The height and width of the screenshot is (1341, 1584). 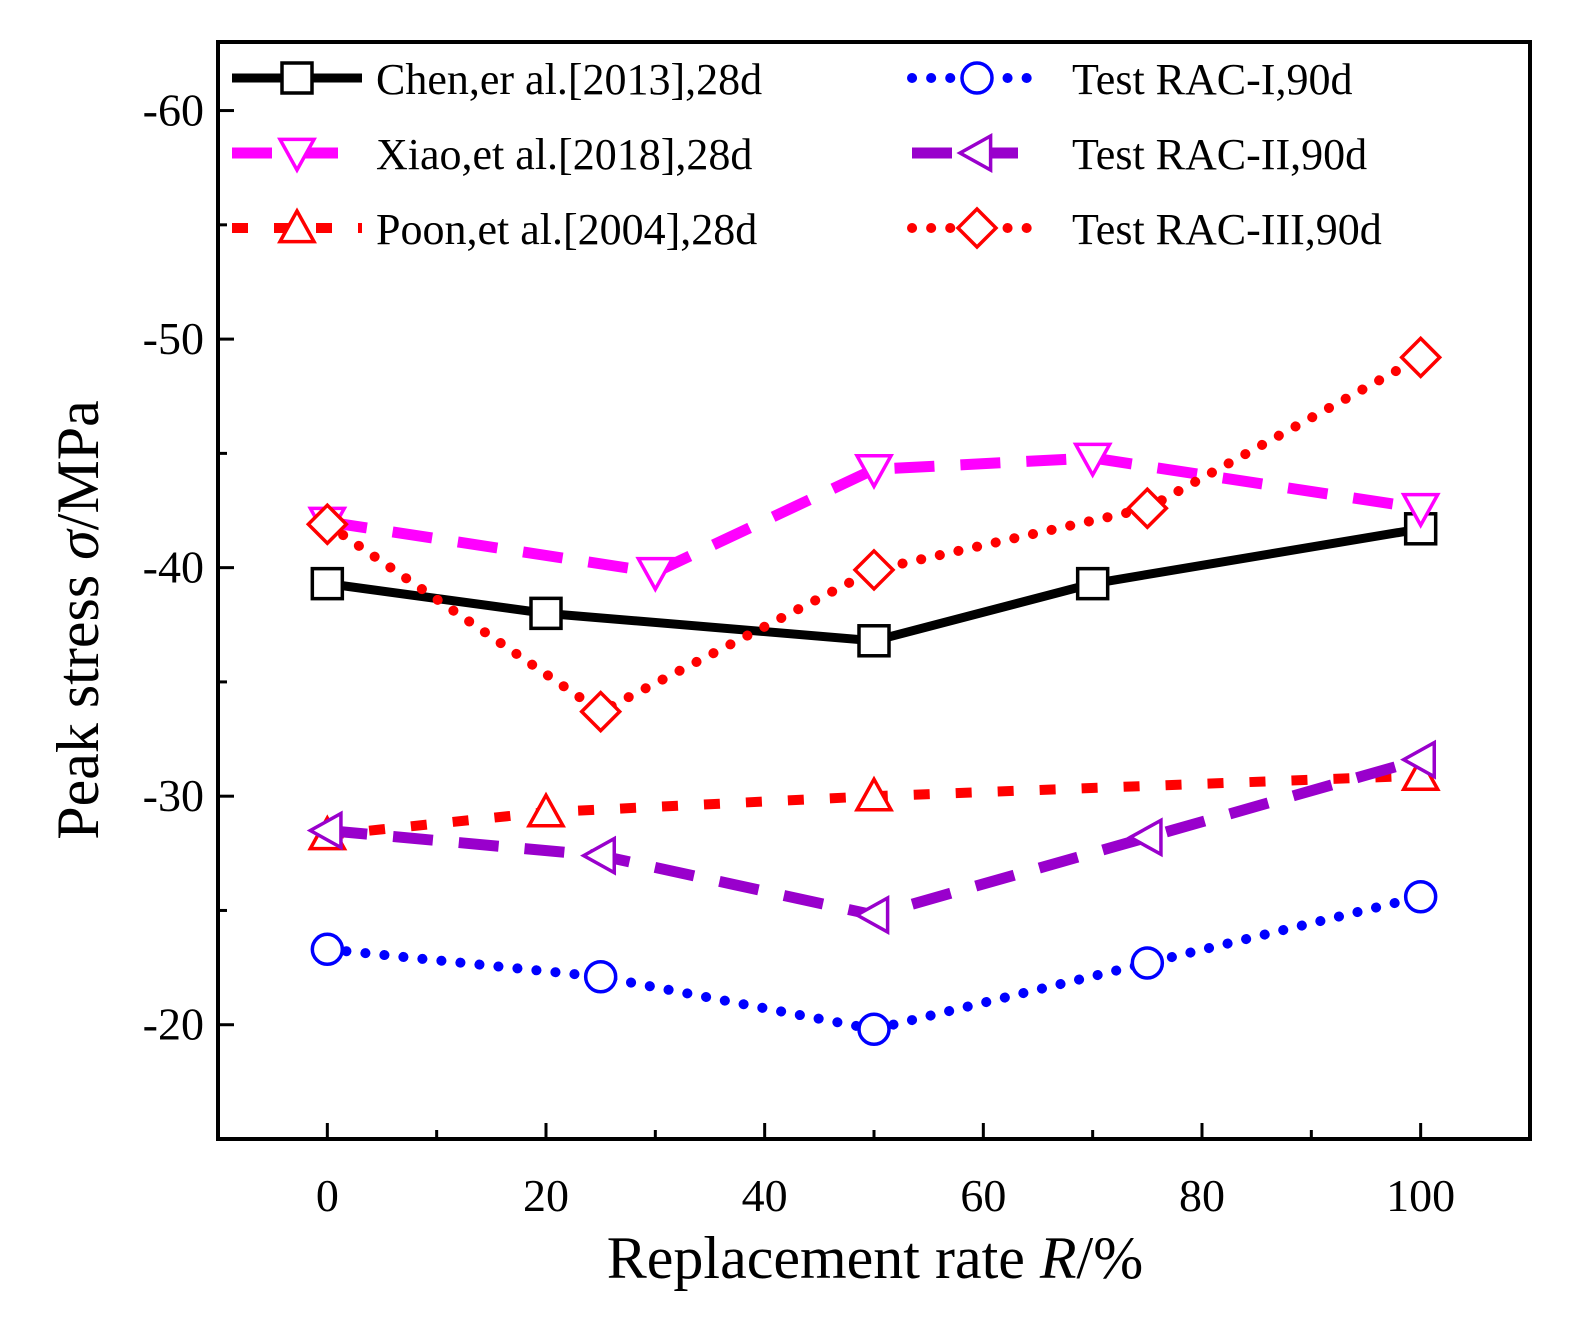 What do you see at coordinates (569, 79) in the screenshot?
I see `legend-label: Chen,er al.[2013],28d` at bounding box center [569, 79].